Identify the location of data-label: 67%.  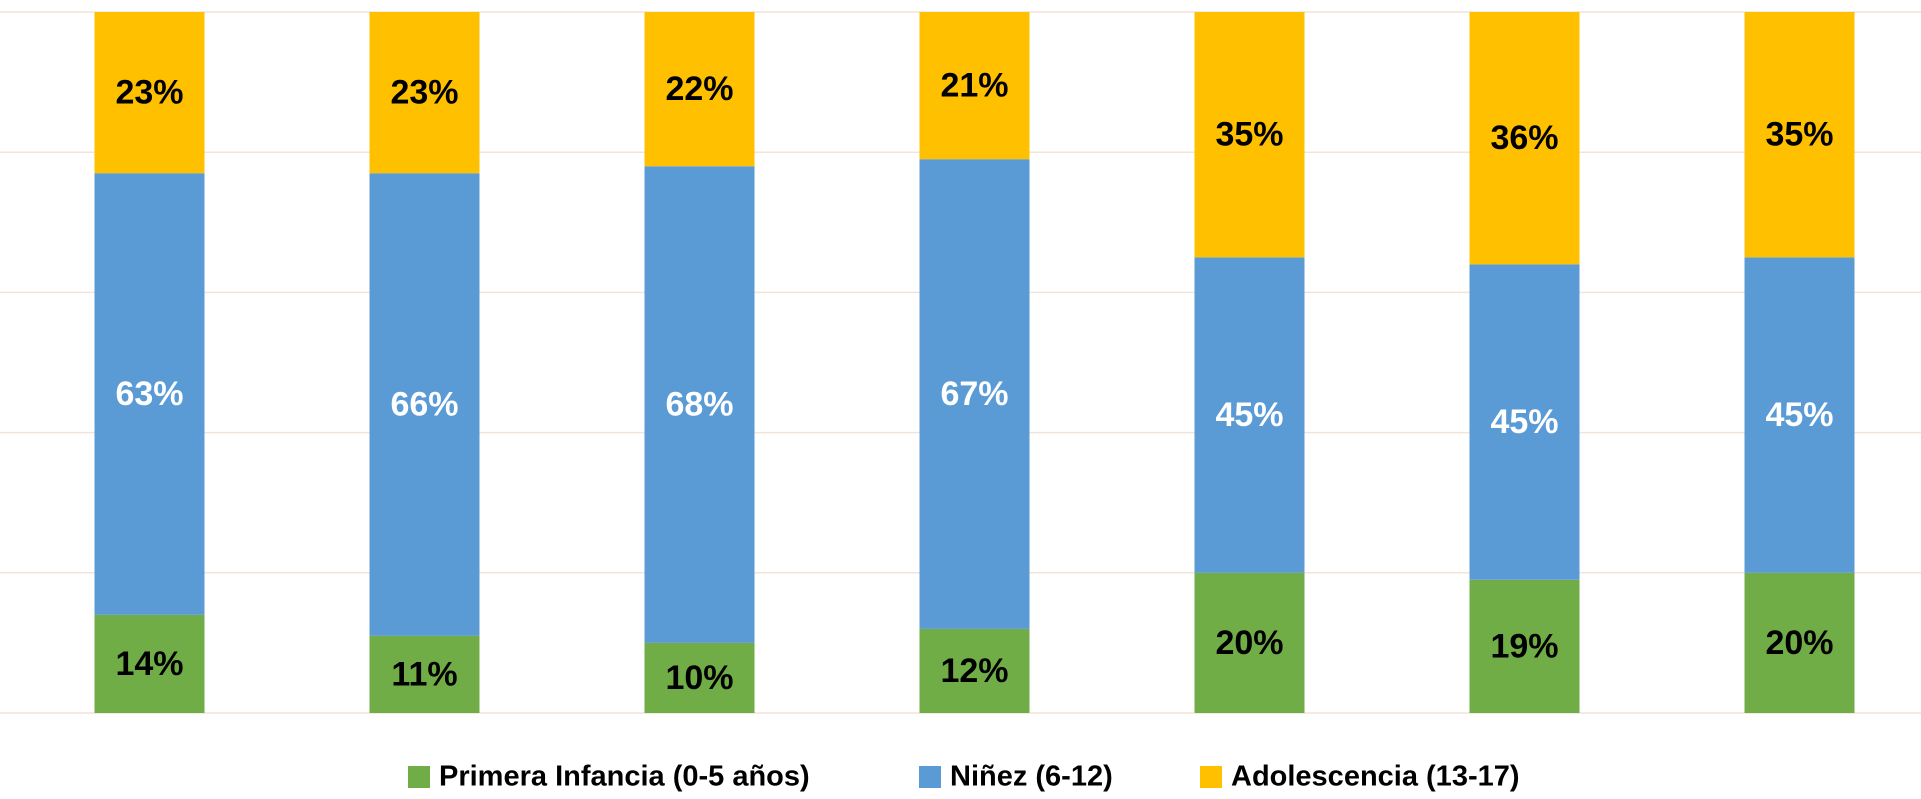
(974, 394).